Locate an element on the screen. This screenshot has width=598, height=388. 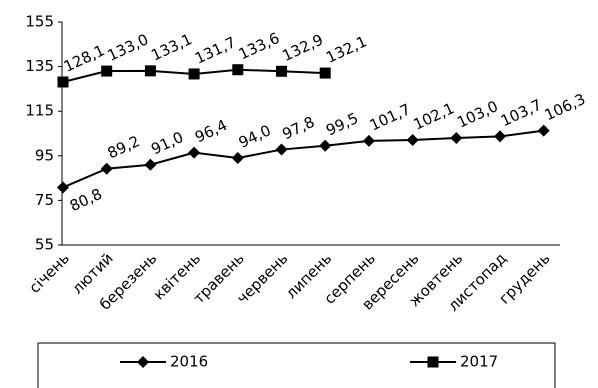
y-tick-label: 75 is located at coordinates (44, 200).